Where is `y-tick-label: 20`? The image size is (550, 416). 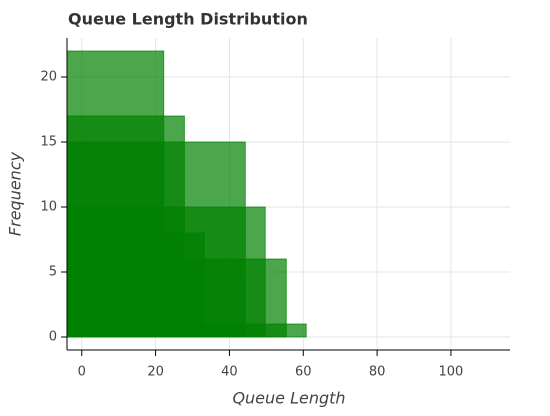 y-tick-label: 20 is located at coordinates (48, 77).